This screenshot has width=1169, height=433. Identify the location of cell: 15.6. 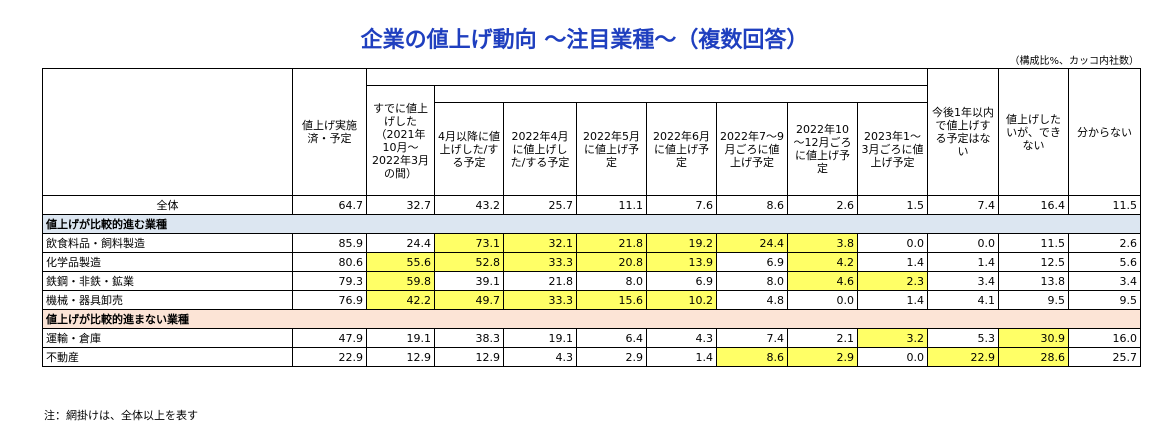
(611, 300).